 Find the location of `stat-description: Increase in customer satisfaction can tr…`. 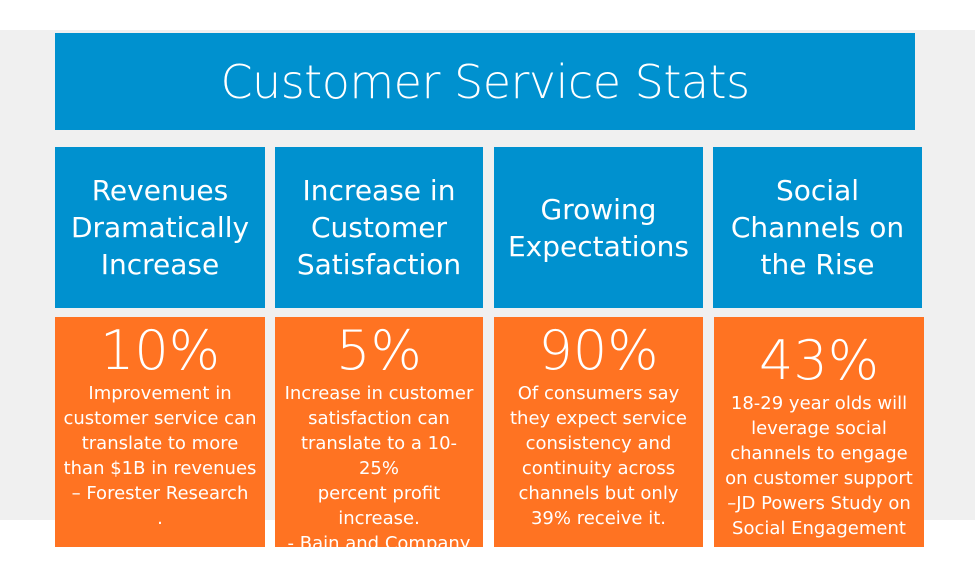

stat-description: Increase in customer satisfaction can tr… is located at coordinates (379, 468).